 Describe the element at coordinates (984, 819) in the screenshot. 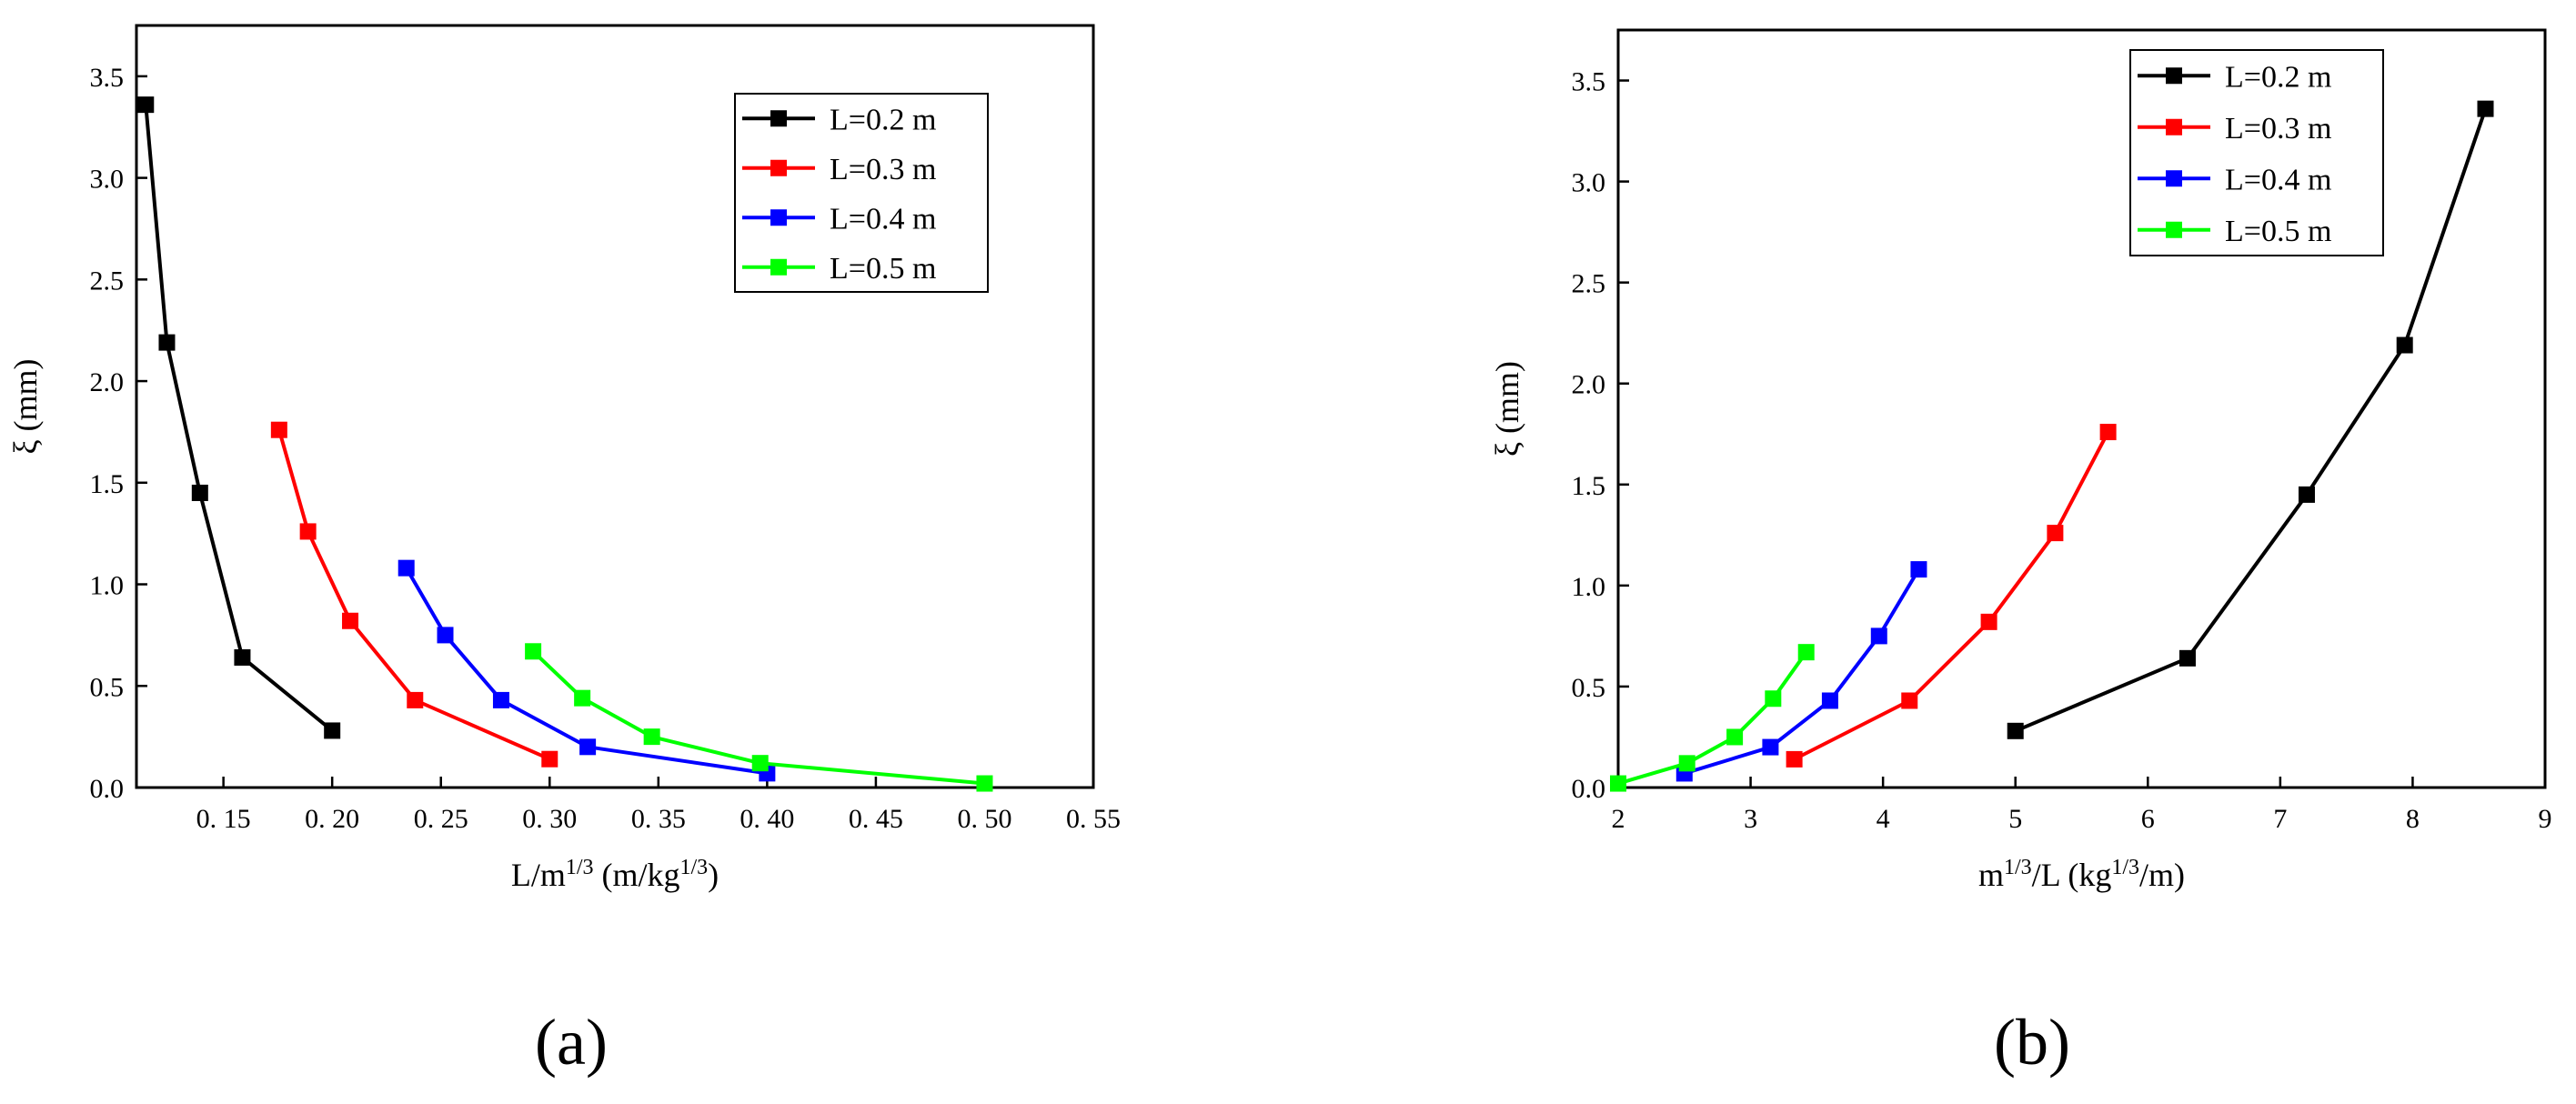

I see `x-tick-label: 0. 50` at that location.